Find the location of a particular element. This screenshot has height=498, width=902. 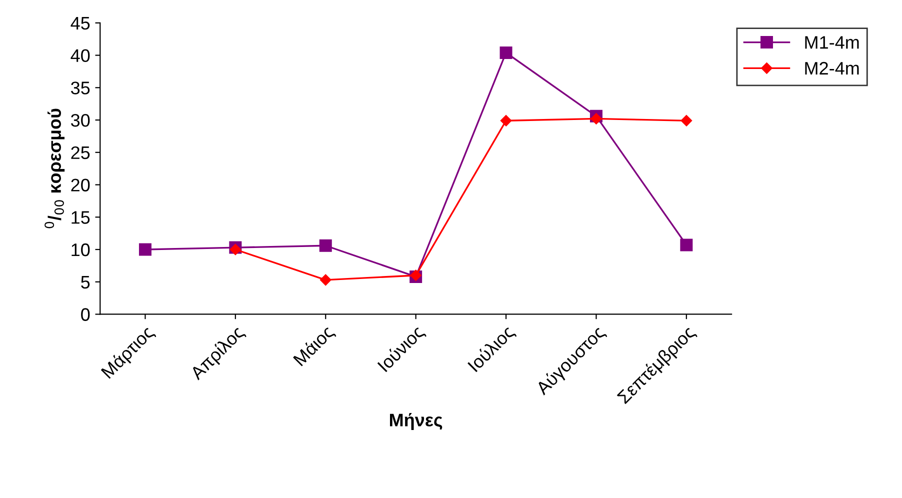

y-tick-label: 25 is located at coordinates (80, 153).